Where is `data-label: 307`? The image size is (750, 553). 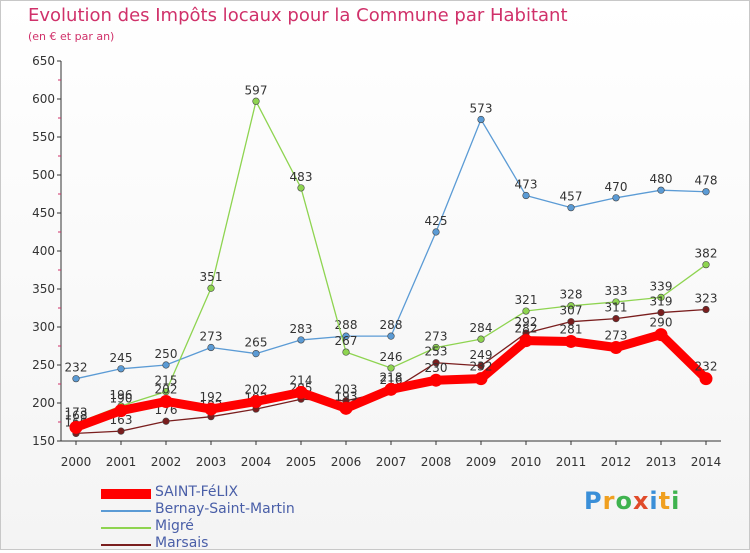
data-label: 307 is located at coordinates (571, 311).